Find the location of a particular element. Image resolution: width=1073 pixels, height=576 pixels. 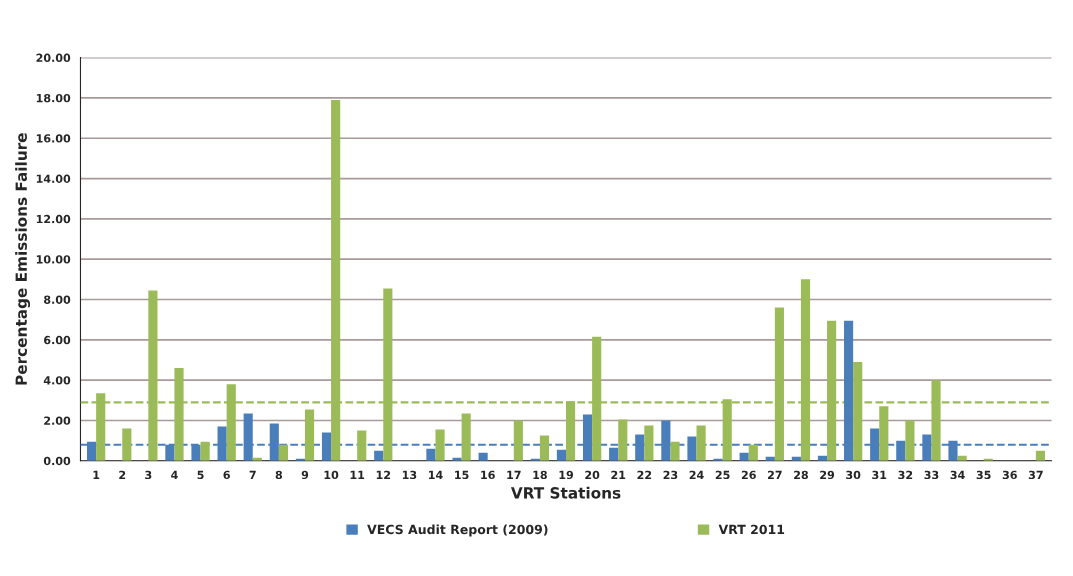

y-tick-label: 20.00 is located at coordinates (53, 57).